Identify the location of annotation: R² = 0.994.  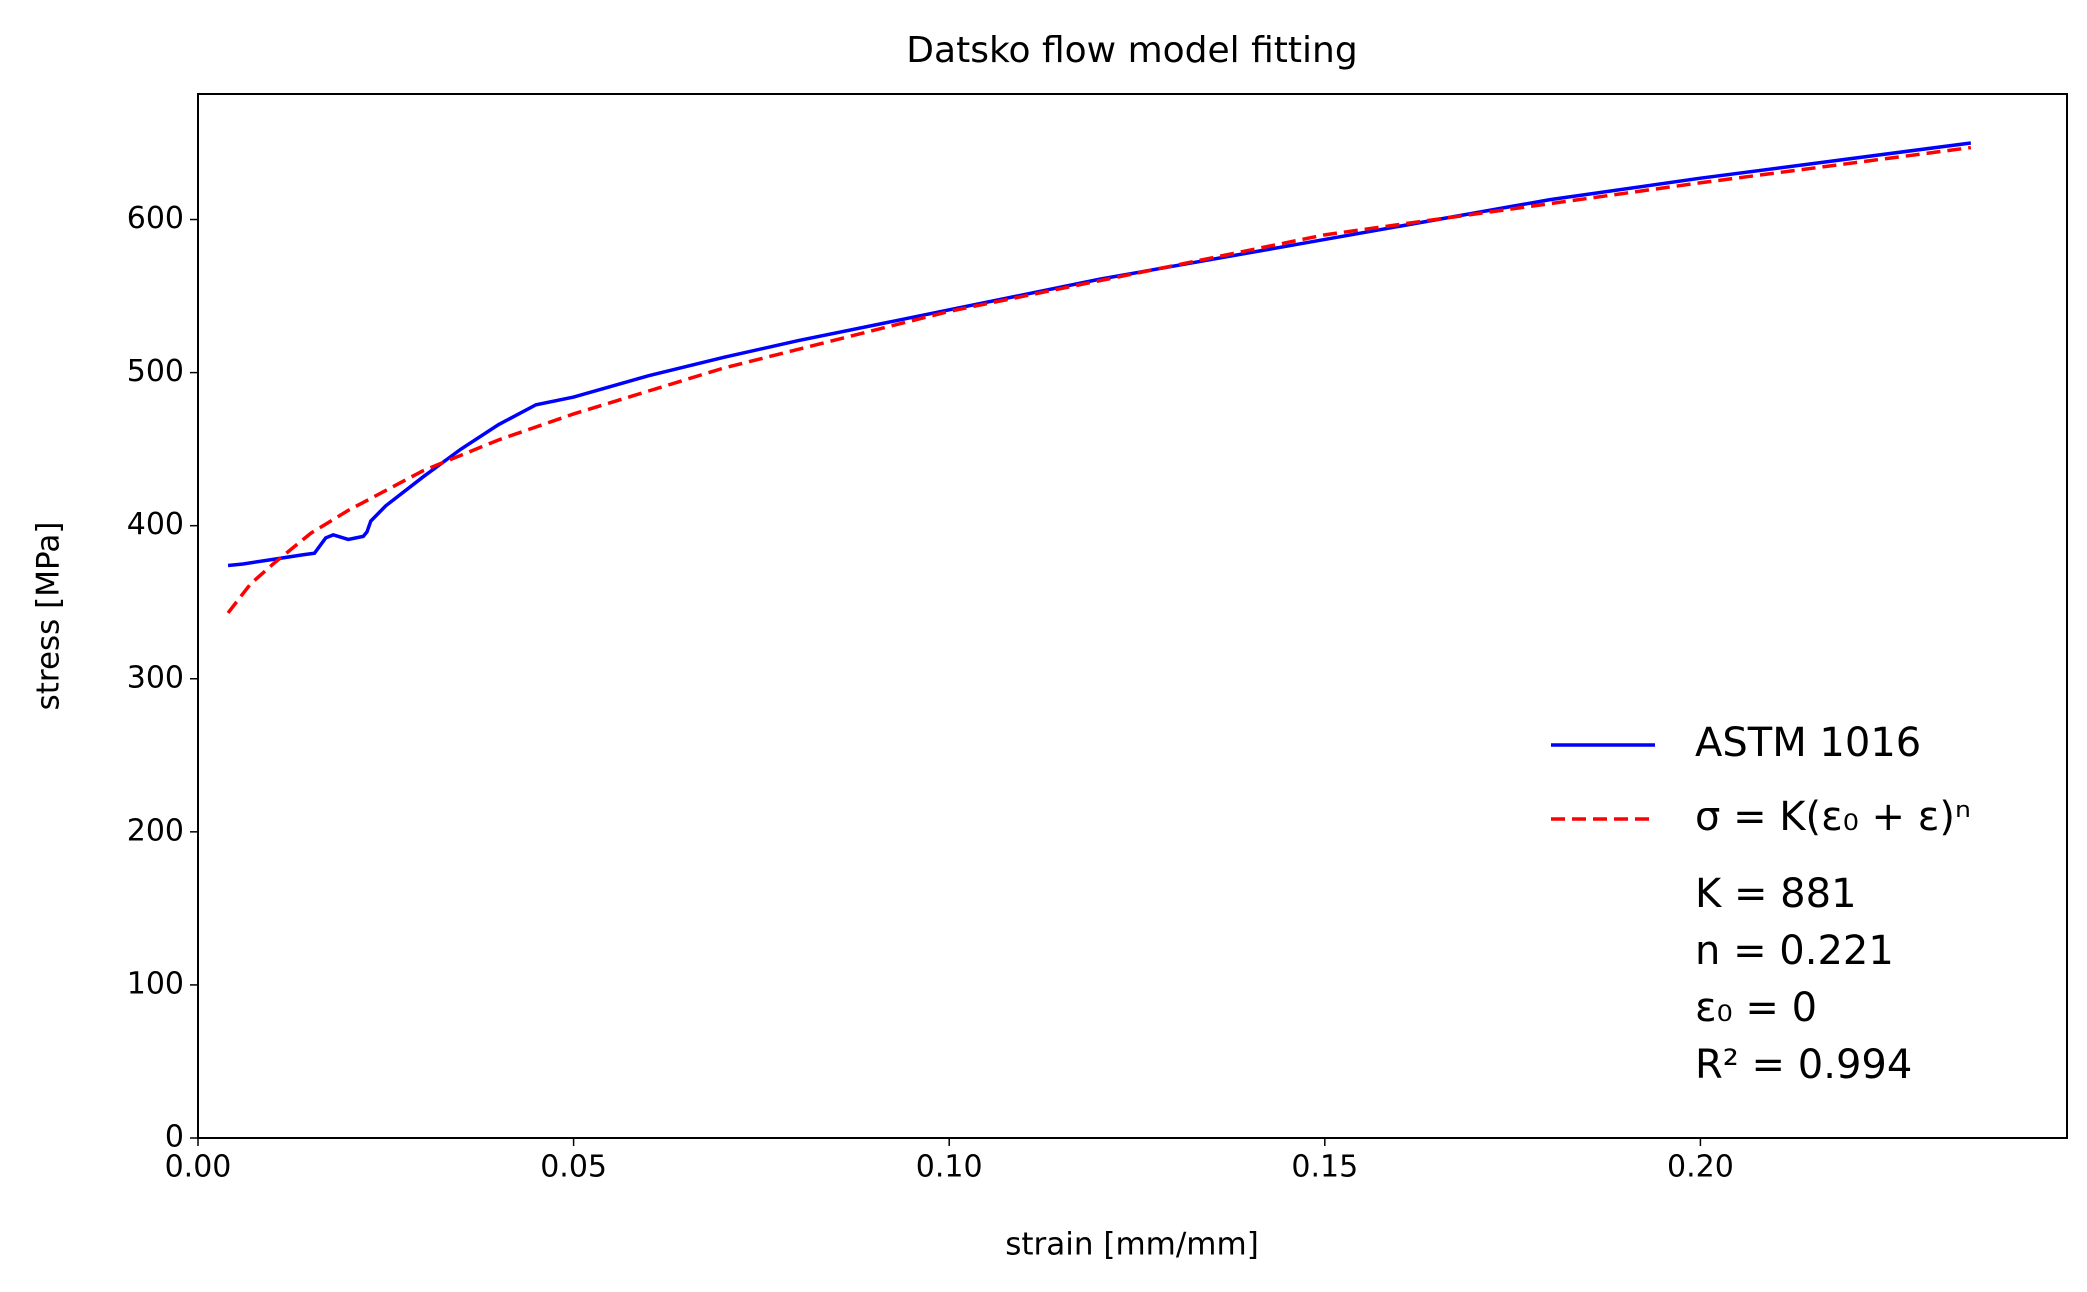
(1803, 1065).